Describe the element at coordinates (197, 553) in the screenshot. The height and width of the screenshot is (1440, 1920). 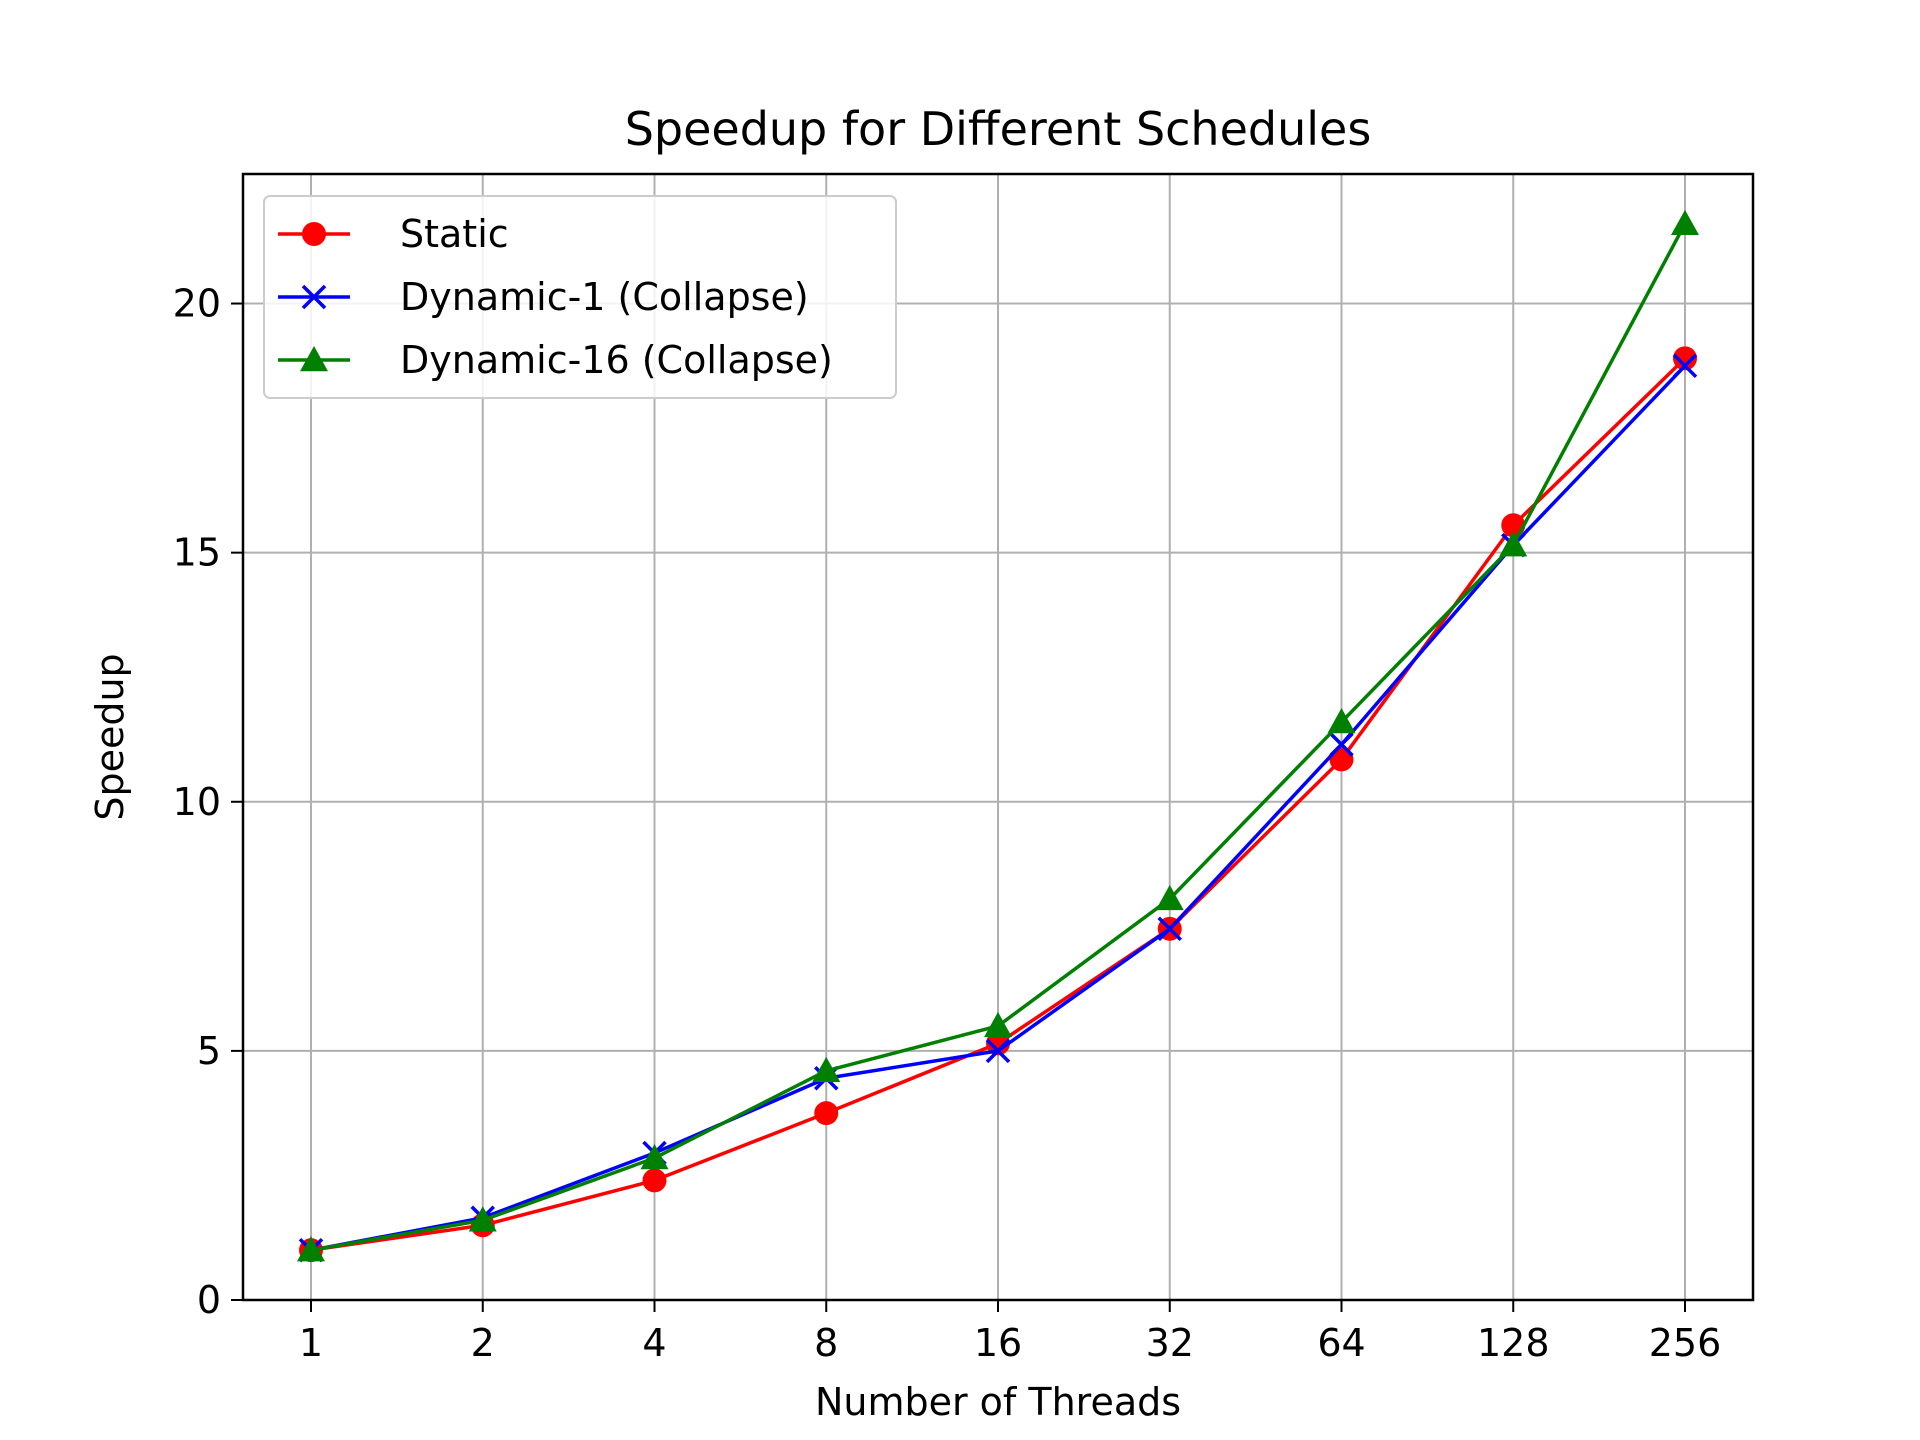
I see `y-tick-label: 15` at that location.